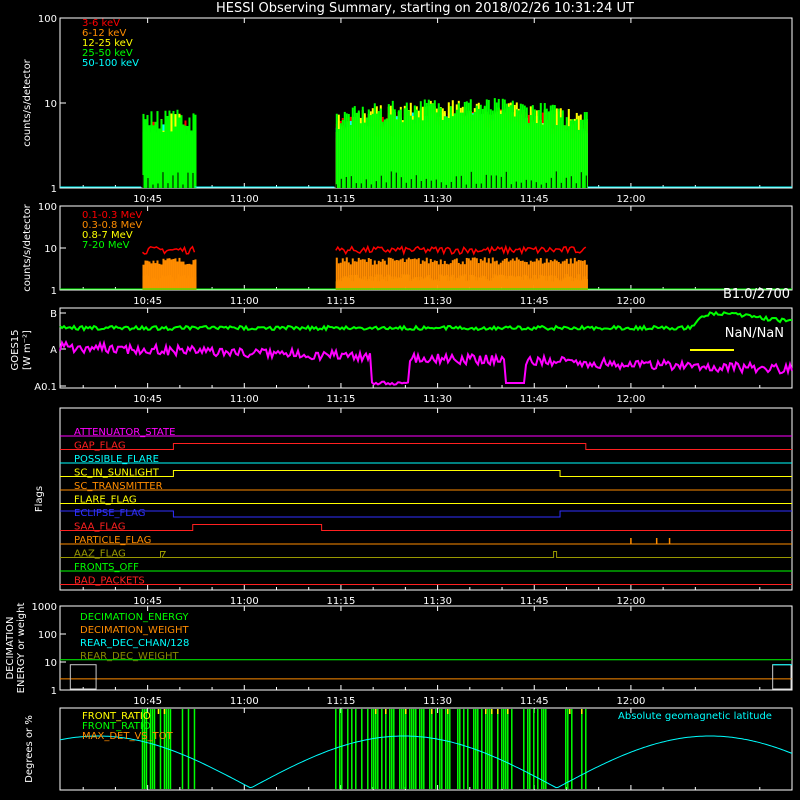 The image size is (800, 800). I want to click on time-tick-label: 11:00, so click(244, 399).